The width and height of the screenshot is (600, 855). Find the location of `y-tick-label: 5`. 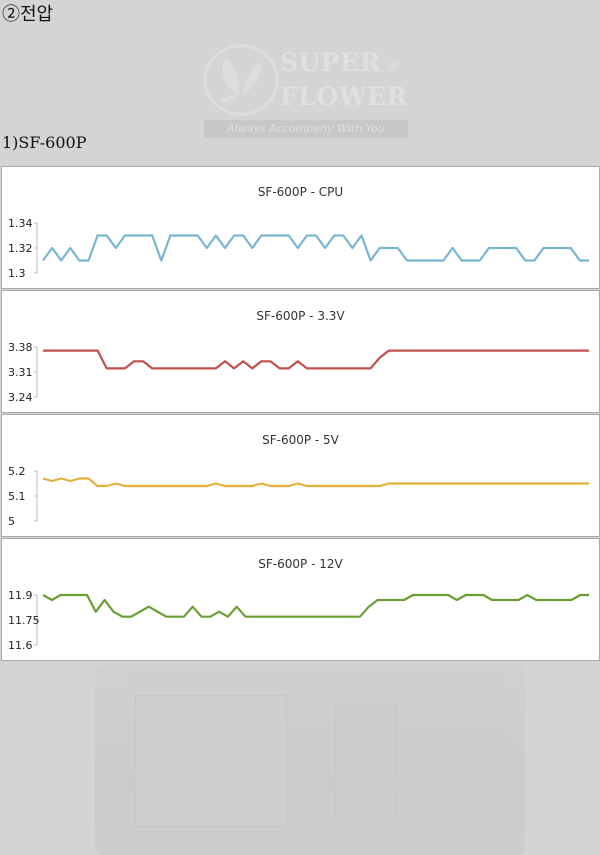

y-tick-label: 5 is located at coordinates (11, 521).